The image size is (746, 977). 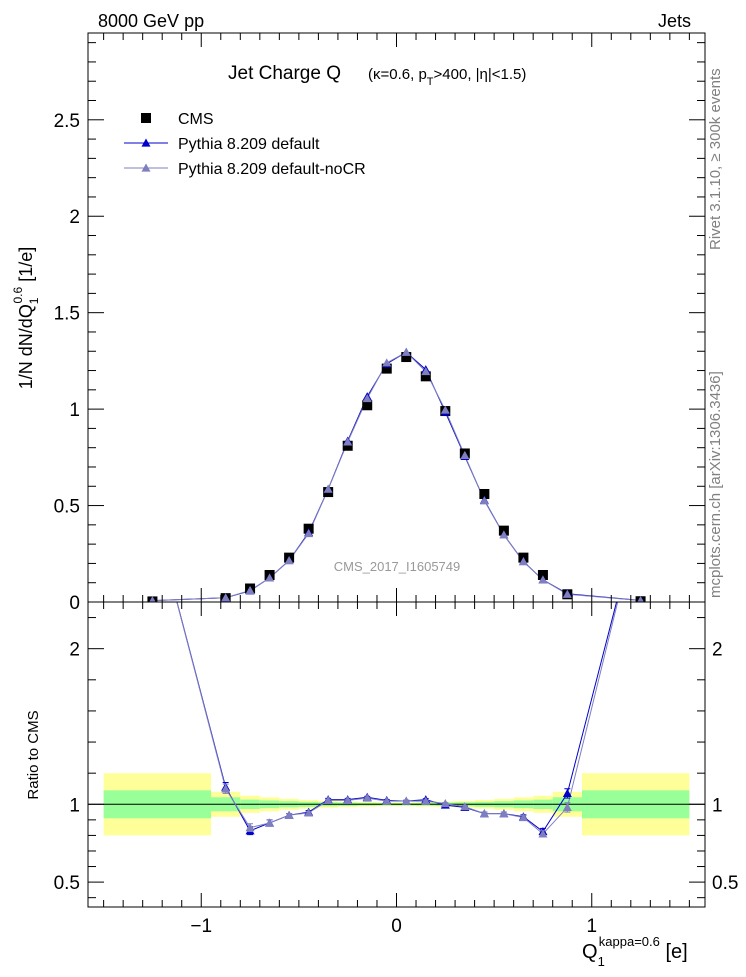 I want to click on analysis-watermark: CMS_2017_I1605749, so click(x=397, y=566).